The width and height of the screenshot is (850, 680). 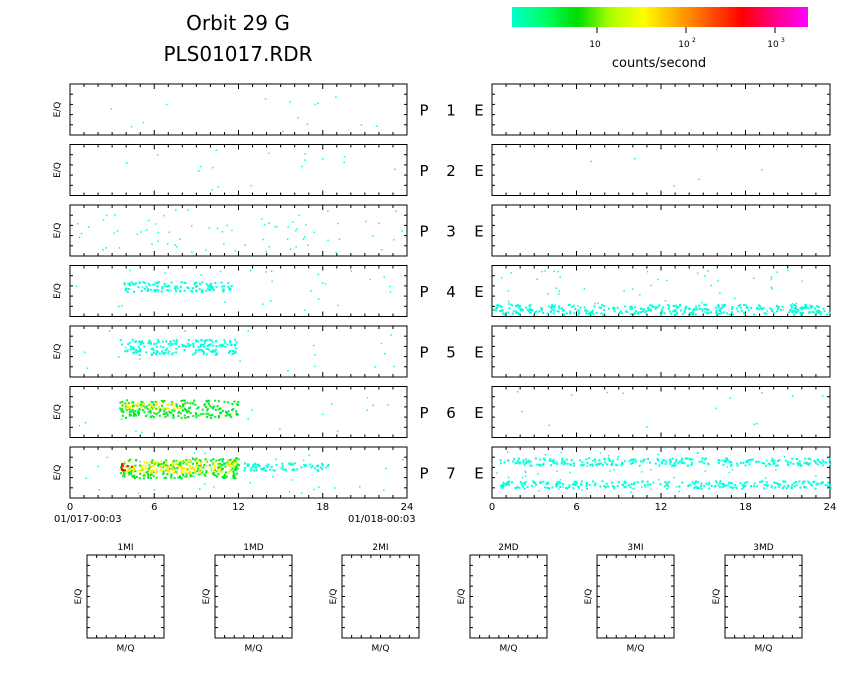 What do you see at coordinates (253, 548) in the screenshot?
I see `mass-panel-title: 1MD` at bounding box center [253, 548].